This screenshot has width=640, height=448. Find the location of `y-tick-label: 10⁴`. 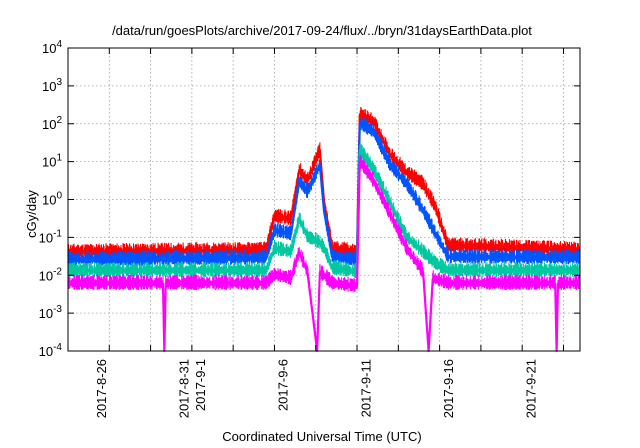

y-tick-label: 10⁴ is located at coordinates (52, 47).